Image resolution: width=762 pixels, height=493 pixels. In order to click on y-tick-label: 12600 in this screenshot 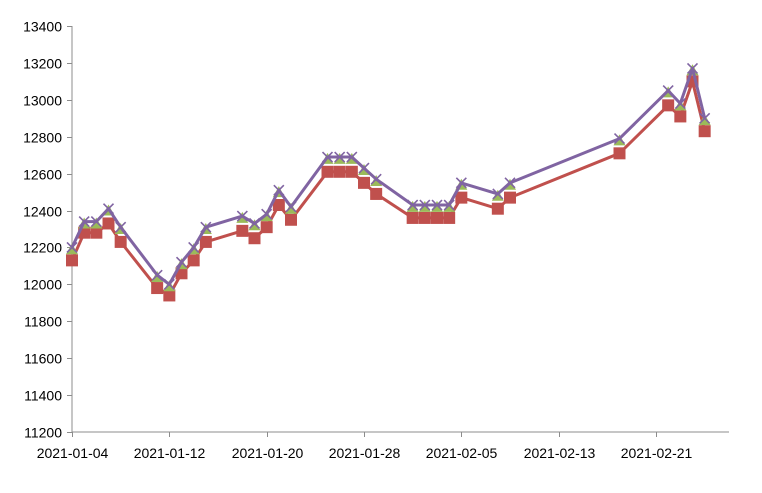, I will do `click(42, 175)`.